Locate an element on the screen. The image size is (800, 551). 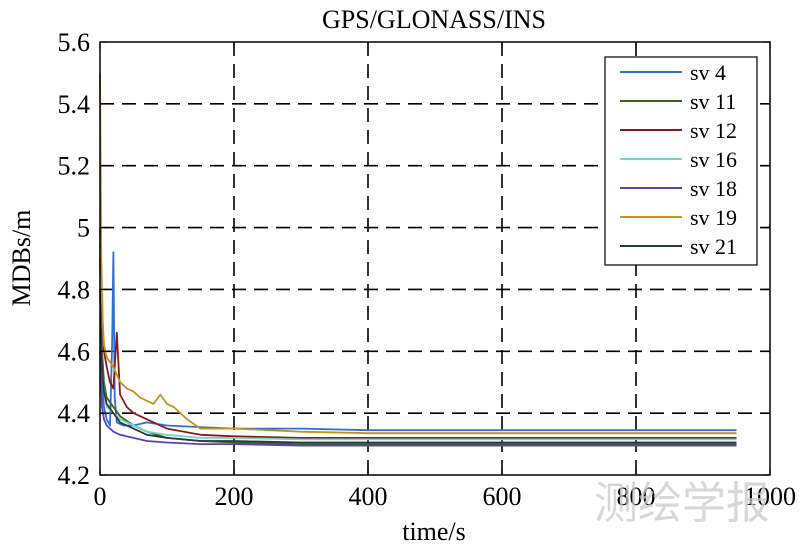
watermark-text: 测绘学报 is located at coordinates (682, 503).